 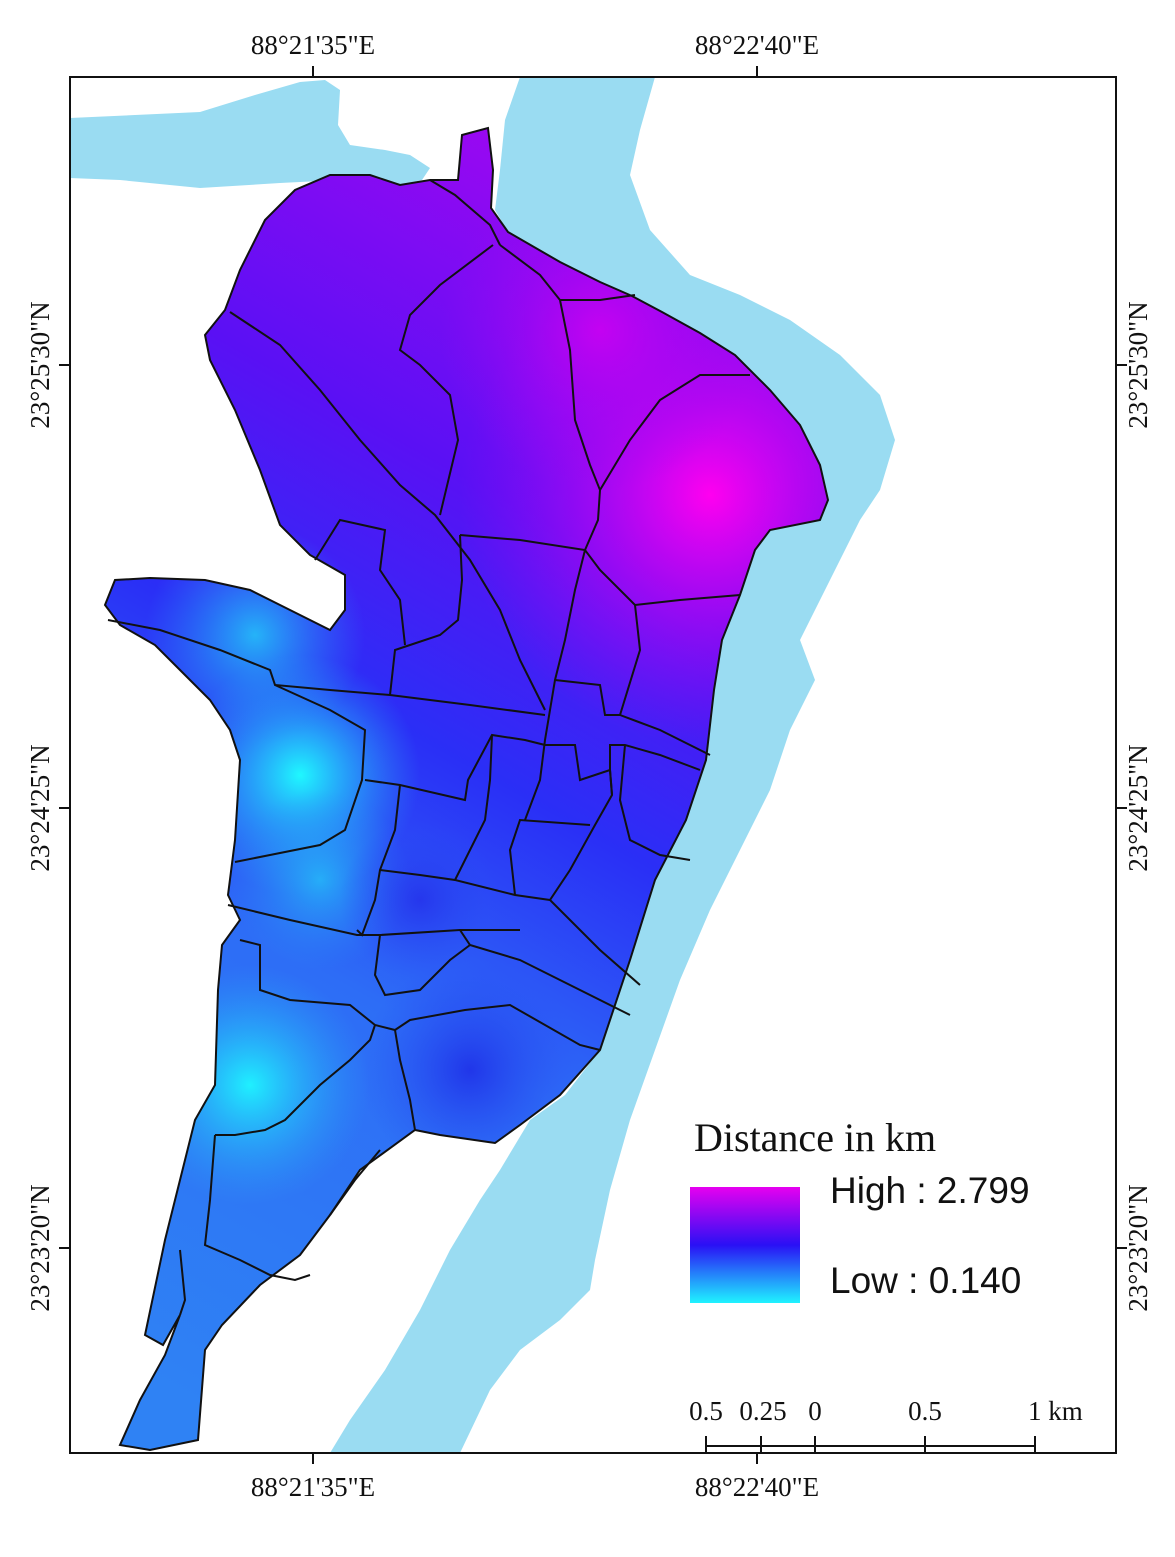 What do you see at coordinates (815, 1137) in the screenshot?
I see `legend-title: Distance in km` at bounding box center [815, 1137].